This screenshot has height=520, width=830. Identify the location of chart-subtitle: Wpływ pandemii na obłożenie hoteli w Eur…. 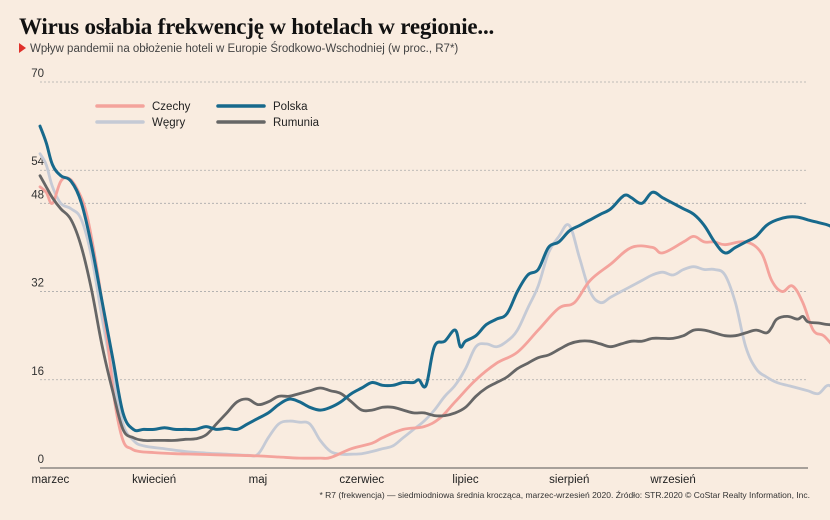
(238, 49).